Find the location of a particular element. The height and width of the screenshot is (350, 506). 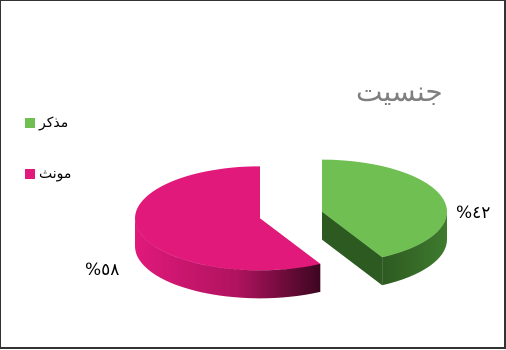

chart-title: جنسیت is located at coordinates (399, 91).